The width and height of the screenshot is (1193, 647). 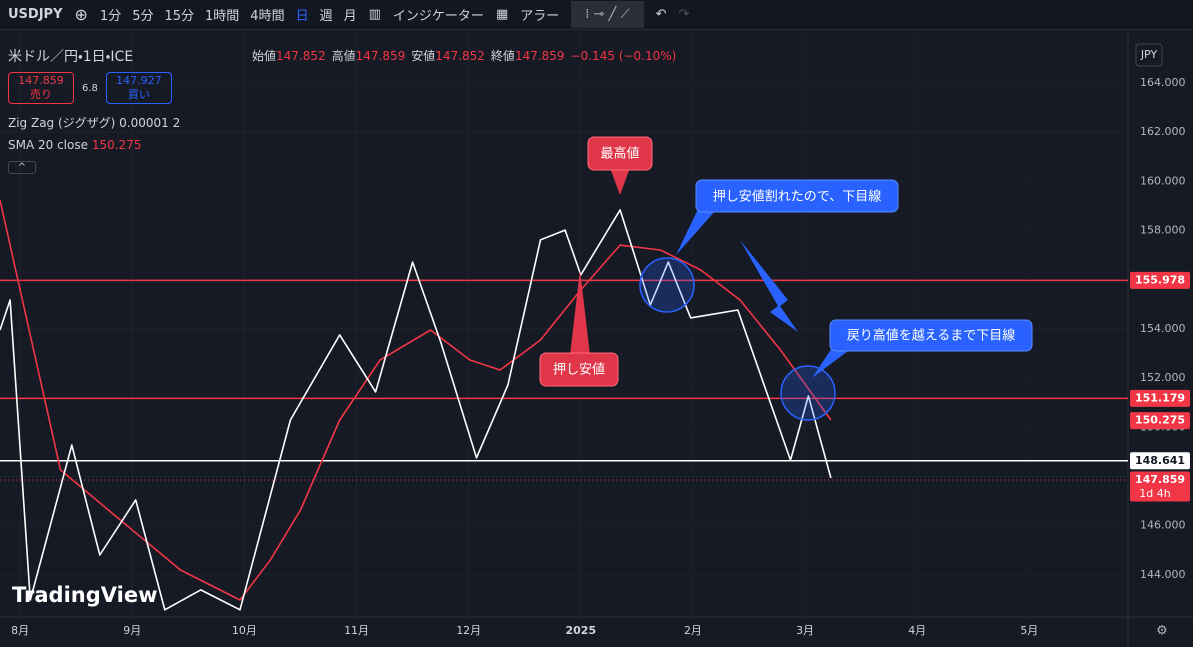 What do you see at coordinates (20, 630) in the screenshot?
I see `x-tick-label: 8月` at bounding box center [20, 630].